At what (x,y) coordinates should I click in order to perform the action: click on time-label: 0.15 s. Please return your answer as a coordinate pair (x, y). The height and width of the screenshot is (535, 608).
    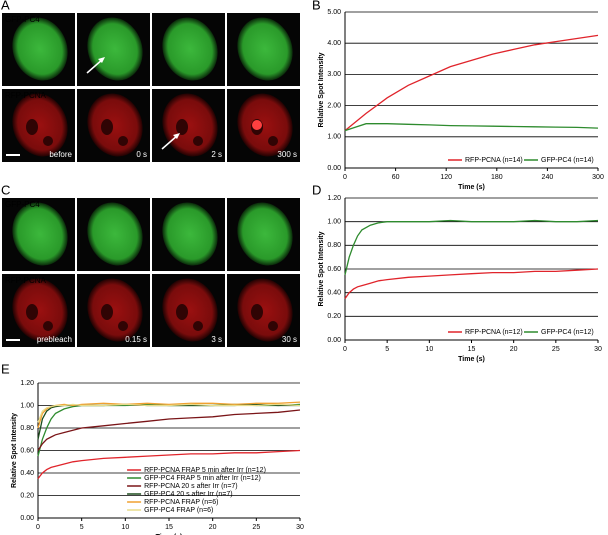
    Looking at the image, I should click on (136, 339).